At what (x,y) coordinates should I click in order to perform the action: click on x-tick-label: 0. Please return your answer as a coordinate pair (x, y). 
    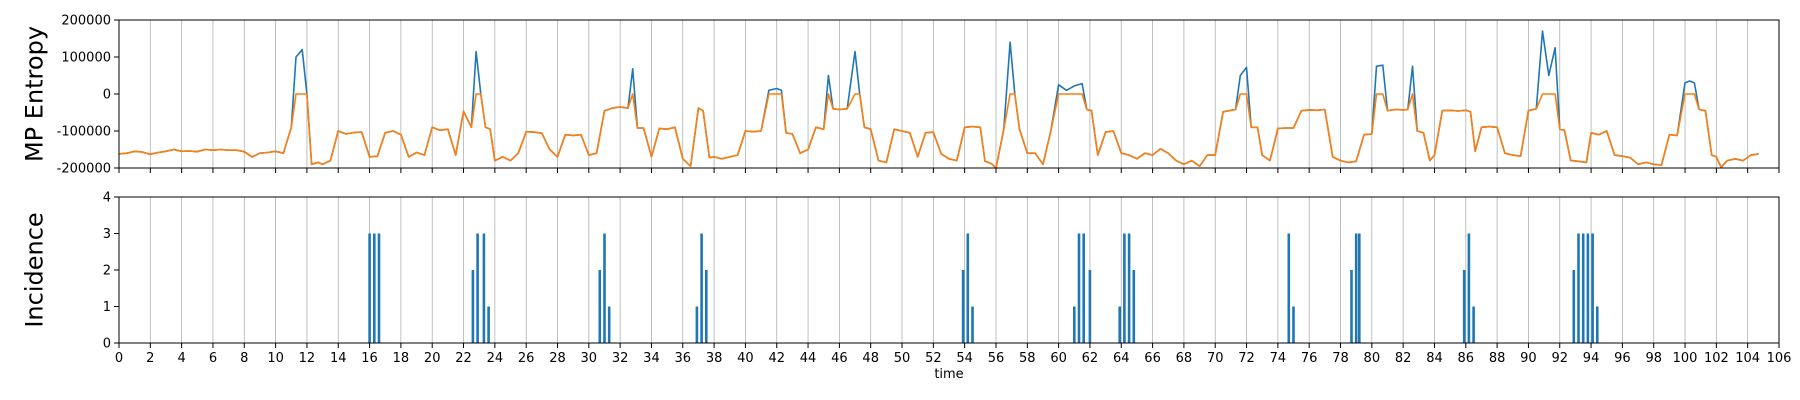
    Looking at the image, I should click on (119, 358).